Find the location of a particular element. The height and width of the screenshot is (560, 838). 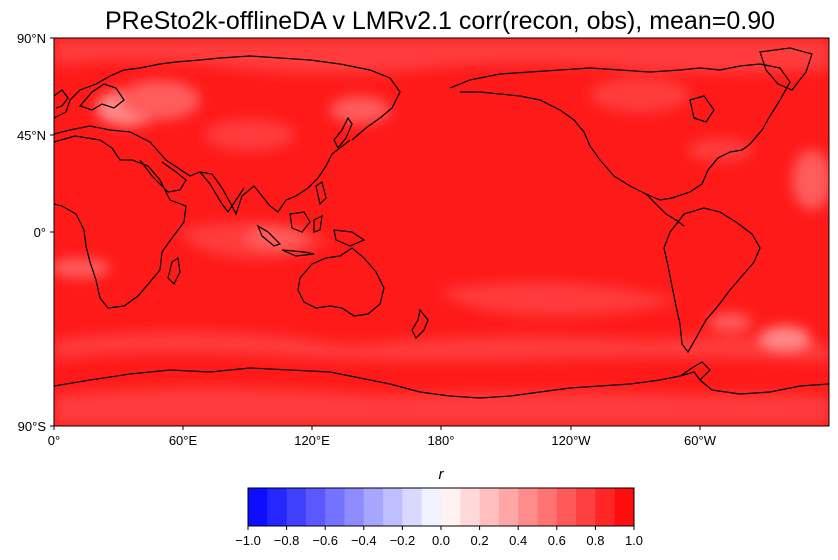

field-patch-central-asia is located at coordinates (250, 135).